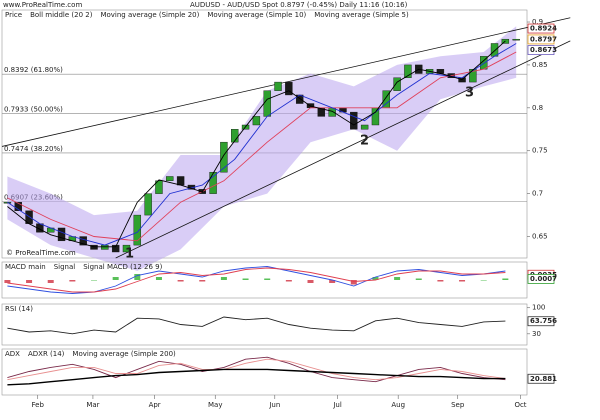 Image resolution: width=600 pixels, height=420 pixels. What do you see at coordinates (469, 93) in the screenshot?
I see `annotation: 3` at bounding box center [469, 93].